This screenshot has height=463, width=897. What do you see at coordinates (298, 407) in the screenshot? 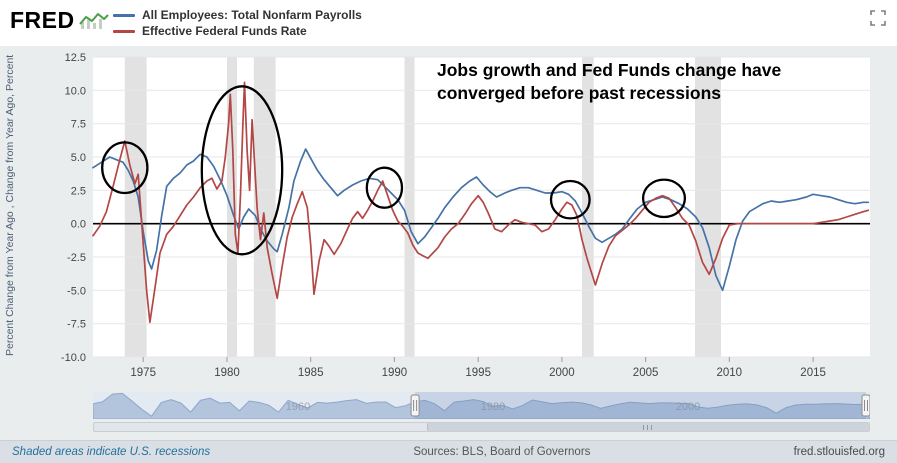
I see `range-year-label: 1960` at bounding box center [298, 407].